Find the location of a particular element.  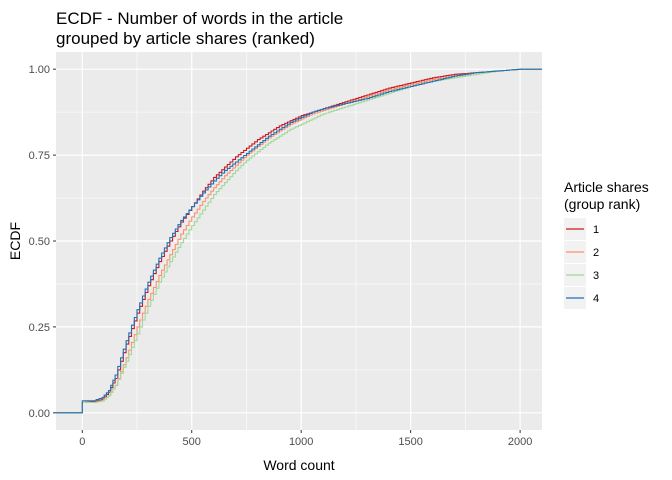

legend-label: 3 is located at coordinates (596, 276).